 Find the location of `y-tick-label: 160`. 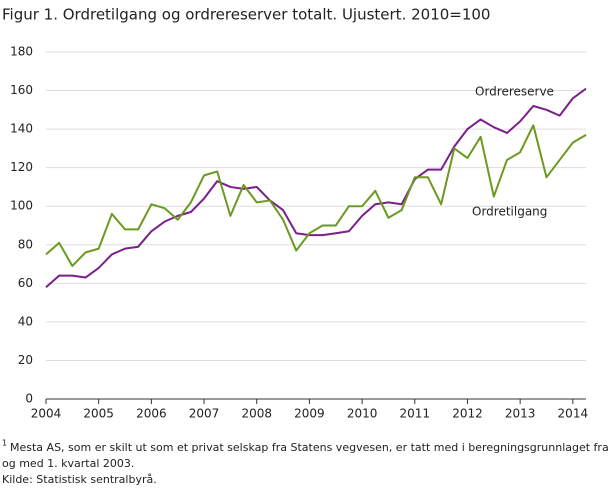

y-tick-label: 160 is located at coordinates (21, 90).